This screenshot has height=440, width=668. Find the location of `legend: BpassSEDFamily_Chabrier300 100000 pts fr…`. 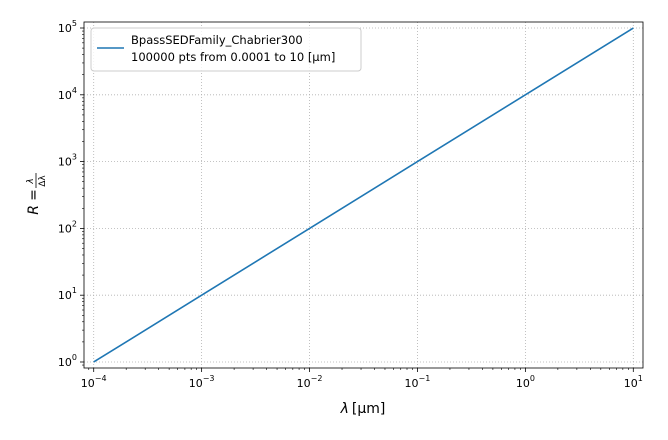

legend: BpassSEDFamily_Chabrier300 100000 pts fr… is located at coordinates (226, 49).